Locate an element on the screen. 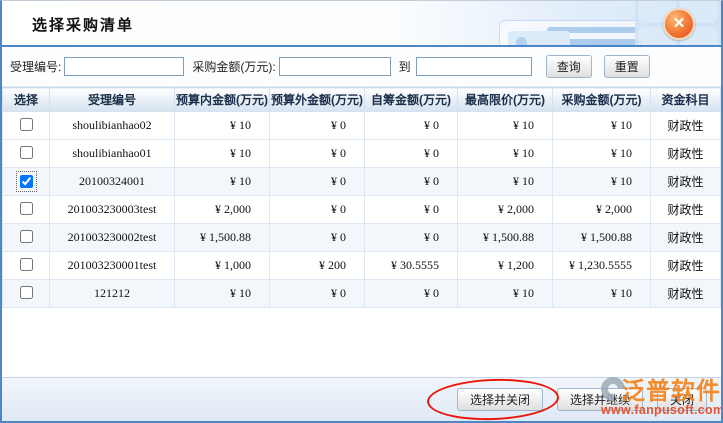 The height and width of the screenshot is (423, 723). cell-accept-no: 201003230002test is located at coordinates (112, 237).